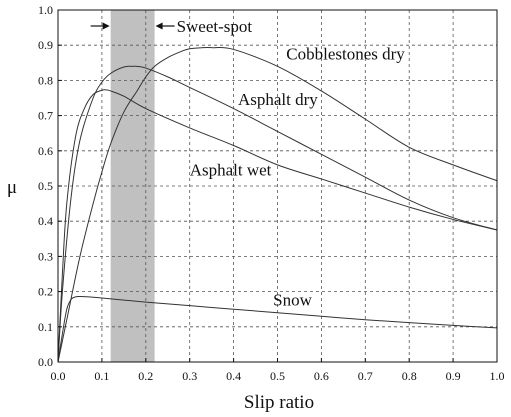  Describe the element at coordinates (45, 80) in the screenshot. I see `y-tick-label: 0.8` at that location.